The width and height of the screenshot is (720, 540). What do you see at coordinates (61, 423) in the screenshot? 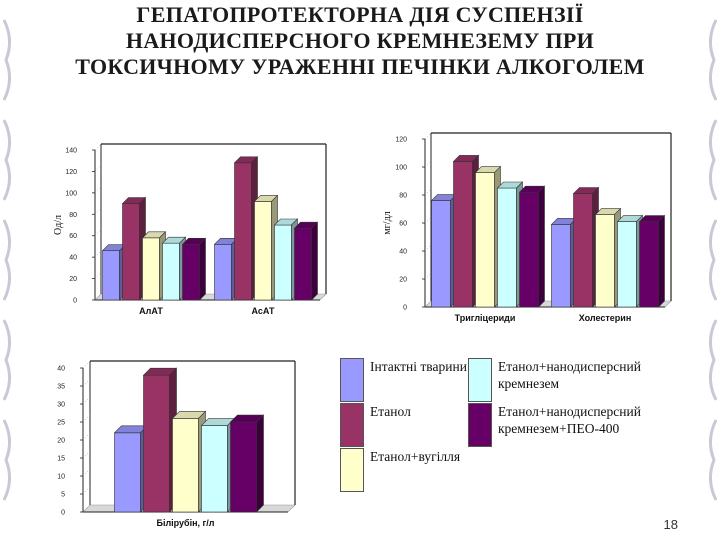
I see `y-tick-label: 25` at bounding box center [61, 423].